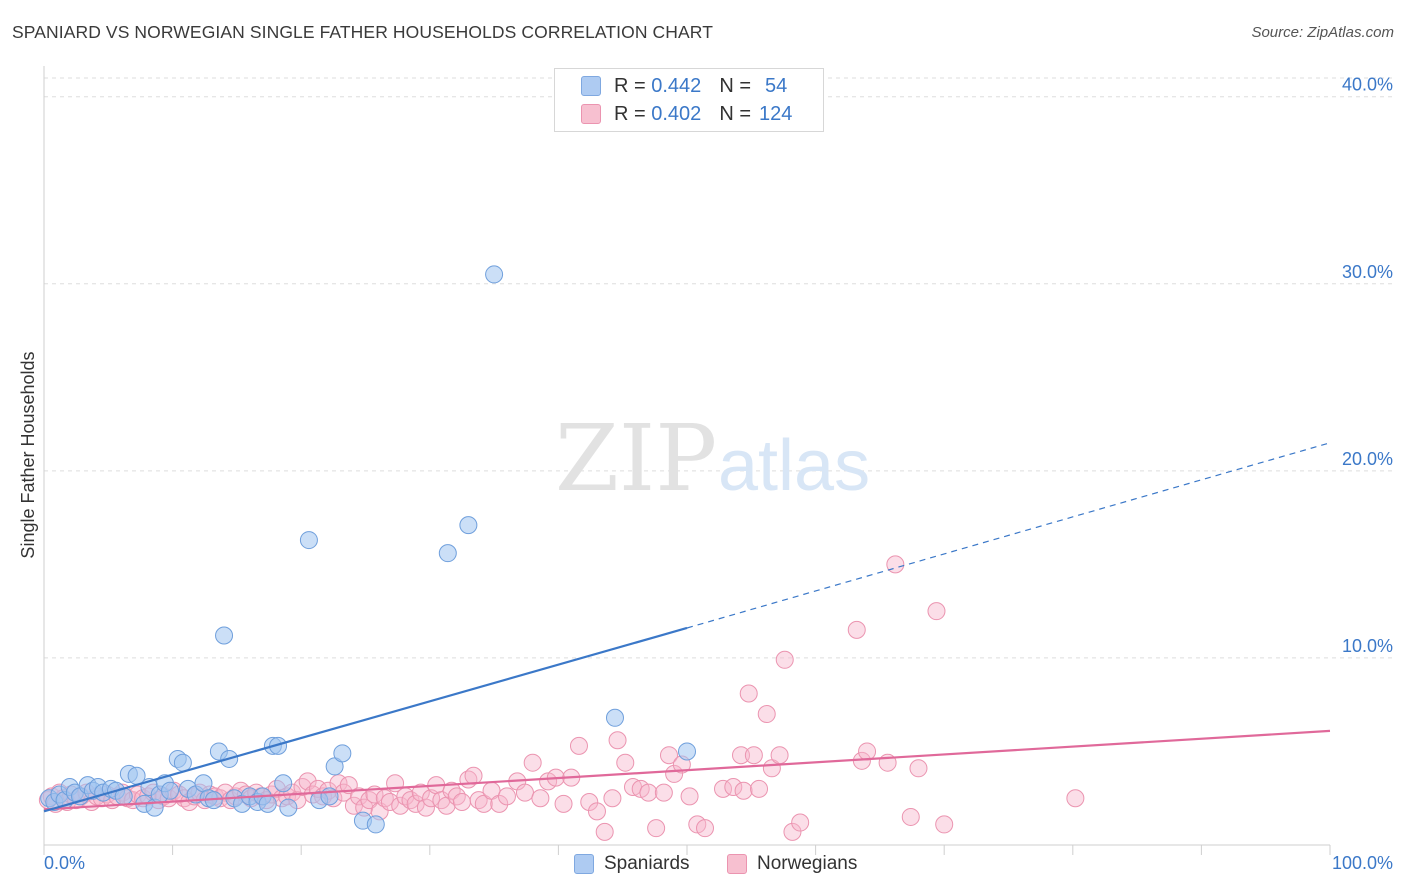 The height and width of the screenshot is (892, 1406). I want to click on spaniards-legend-label: Spaniards, so click(647, 863).